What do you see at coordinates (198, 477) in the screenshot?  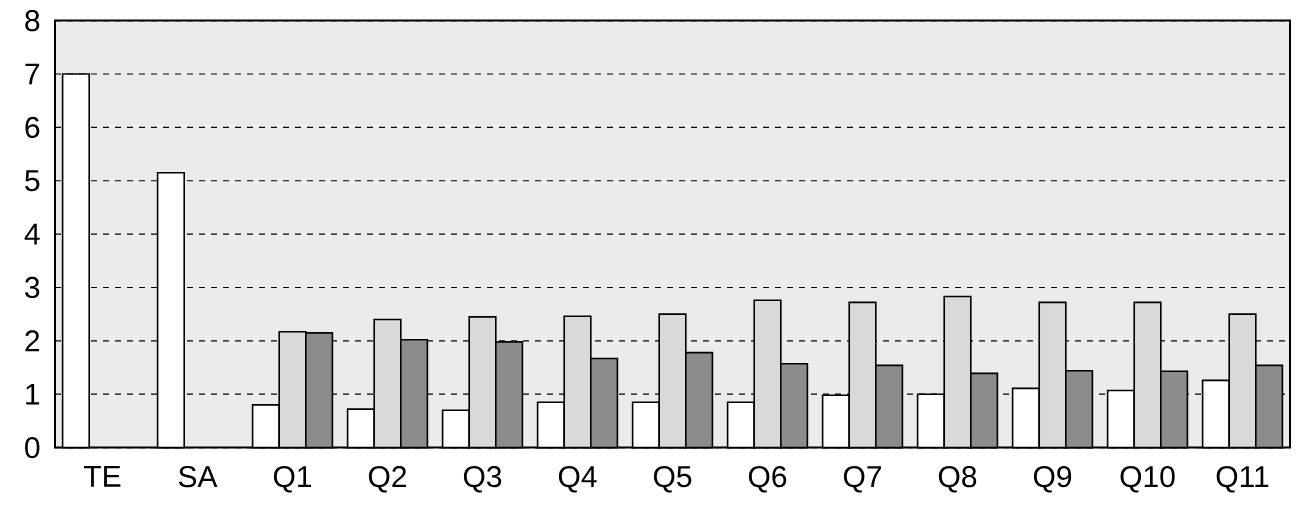 I see `x-tick-label: SA` at bounding box center [198, 477].